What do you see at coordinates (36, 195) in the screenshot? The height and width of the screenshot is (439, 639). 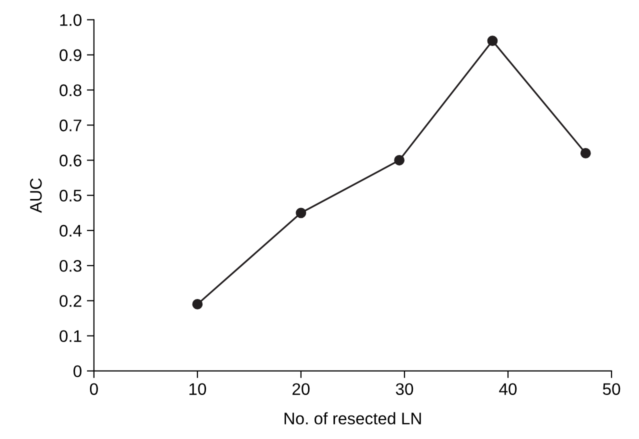 I see `y-axis-title: AUC` at bounding box center [36, 195].